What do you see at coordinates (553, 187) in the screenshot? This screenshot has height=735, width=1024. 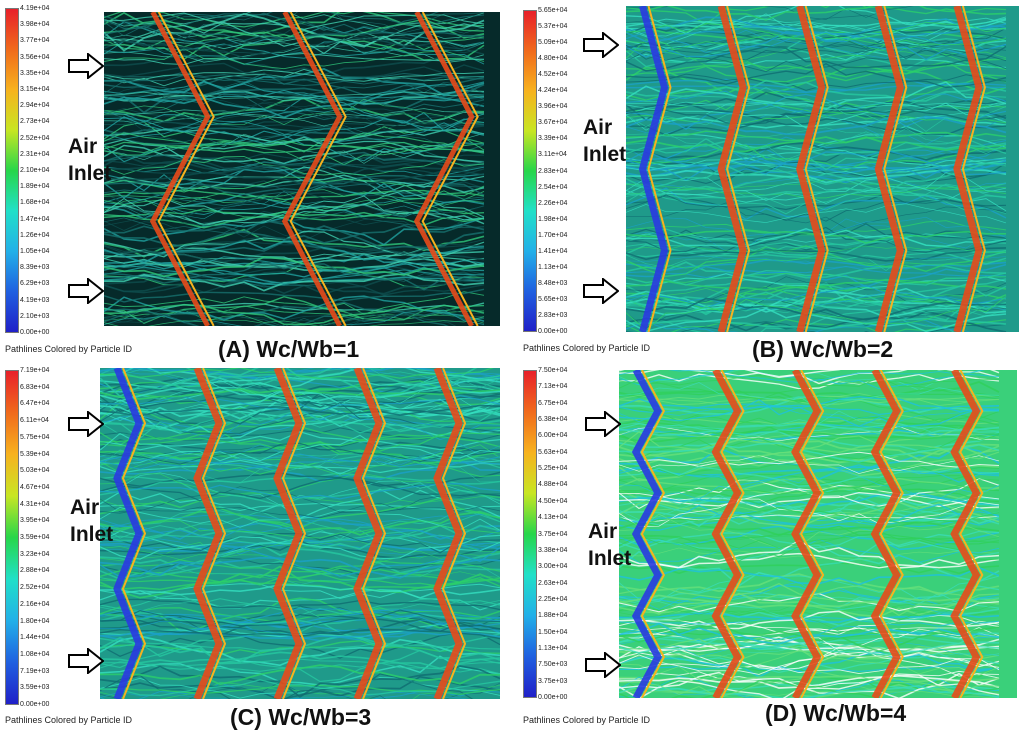 I see `colorbar-tick-label: 2.54e+04` at bounding box center [553, 187].